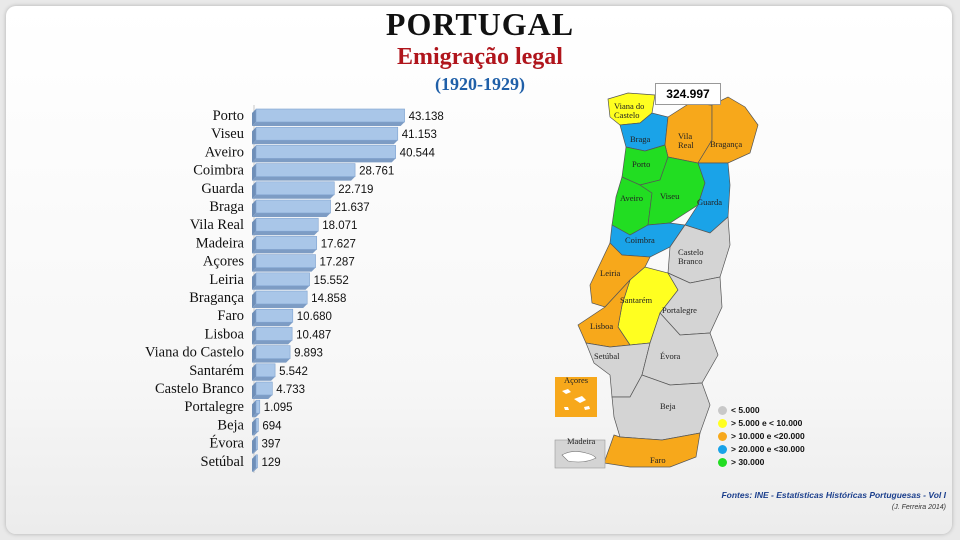 This screenshot has height=540, width=960. Describe the element at coordinates (670, 196) in the screenshot. I see `district-label-viseu: Viseu` at that location.